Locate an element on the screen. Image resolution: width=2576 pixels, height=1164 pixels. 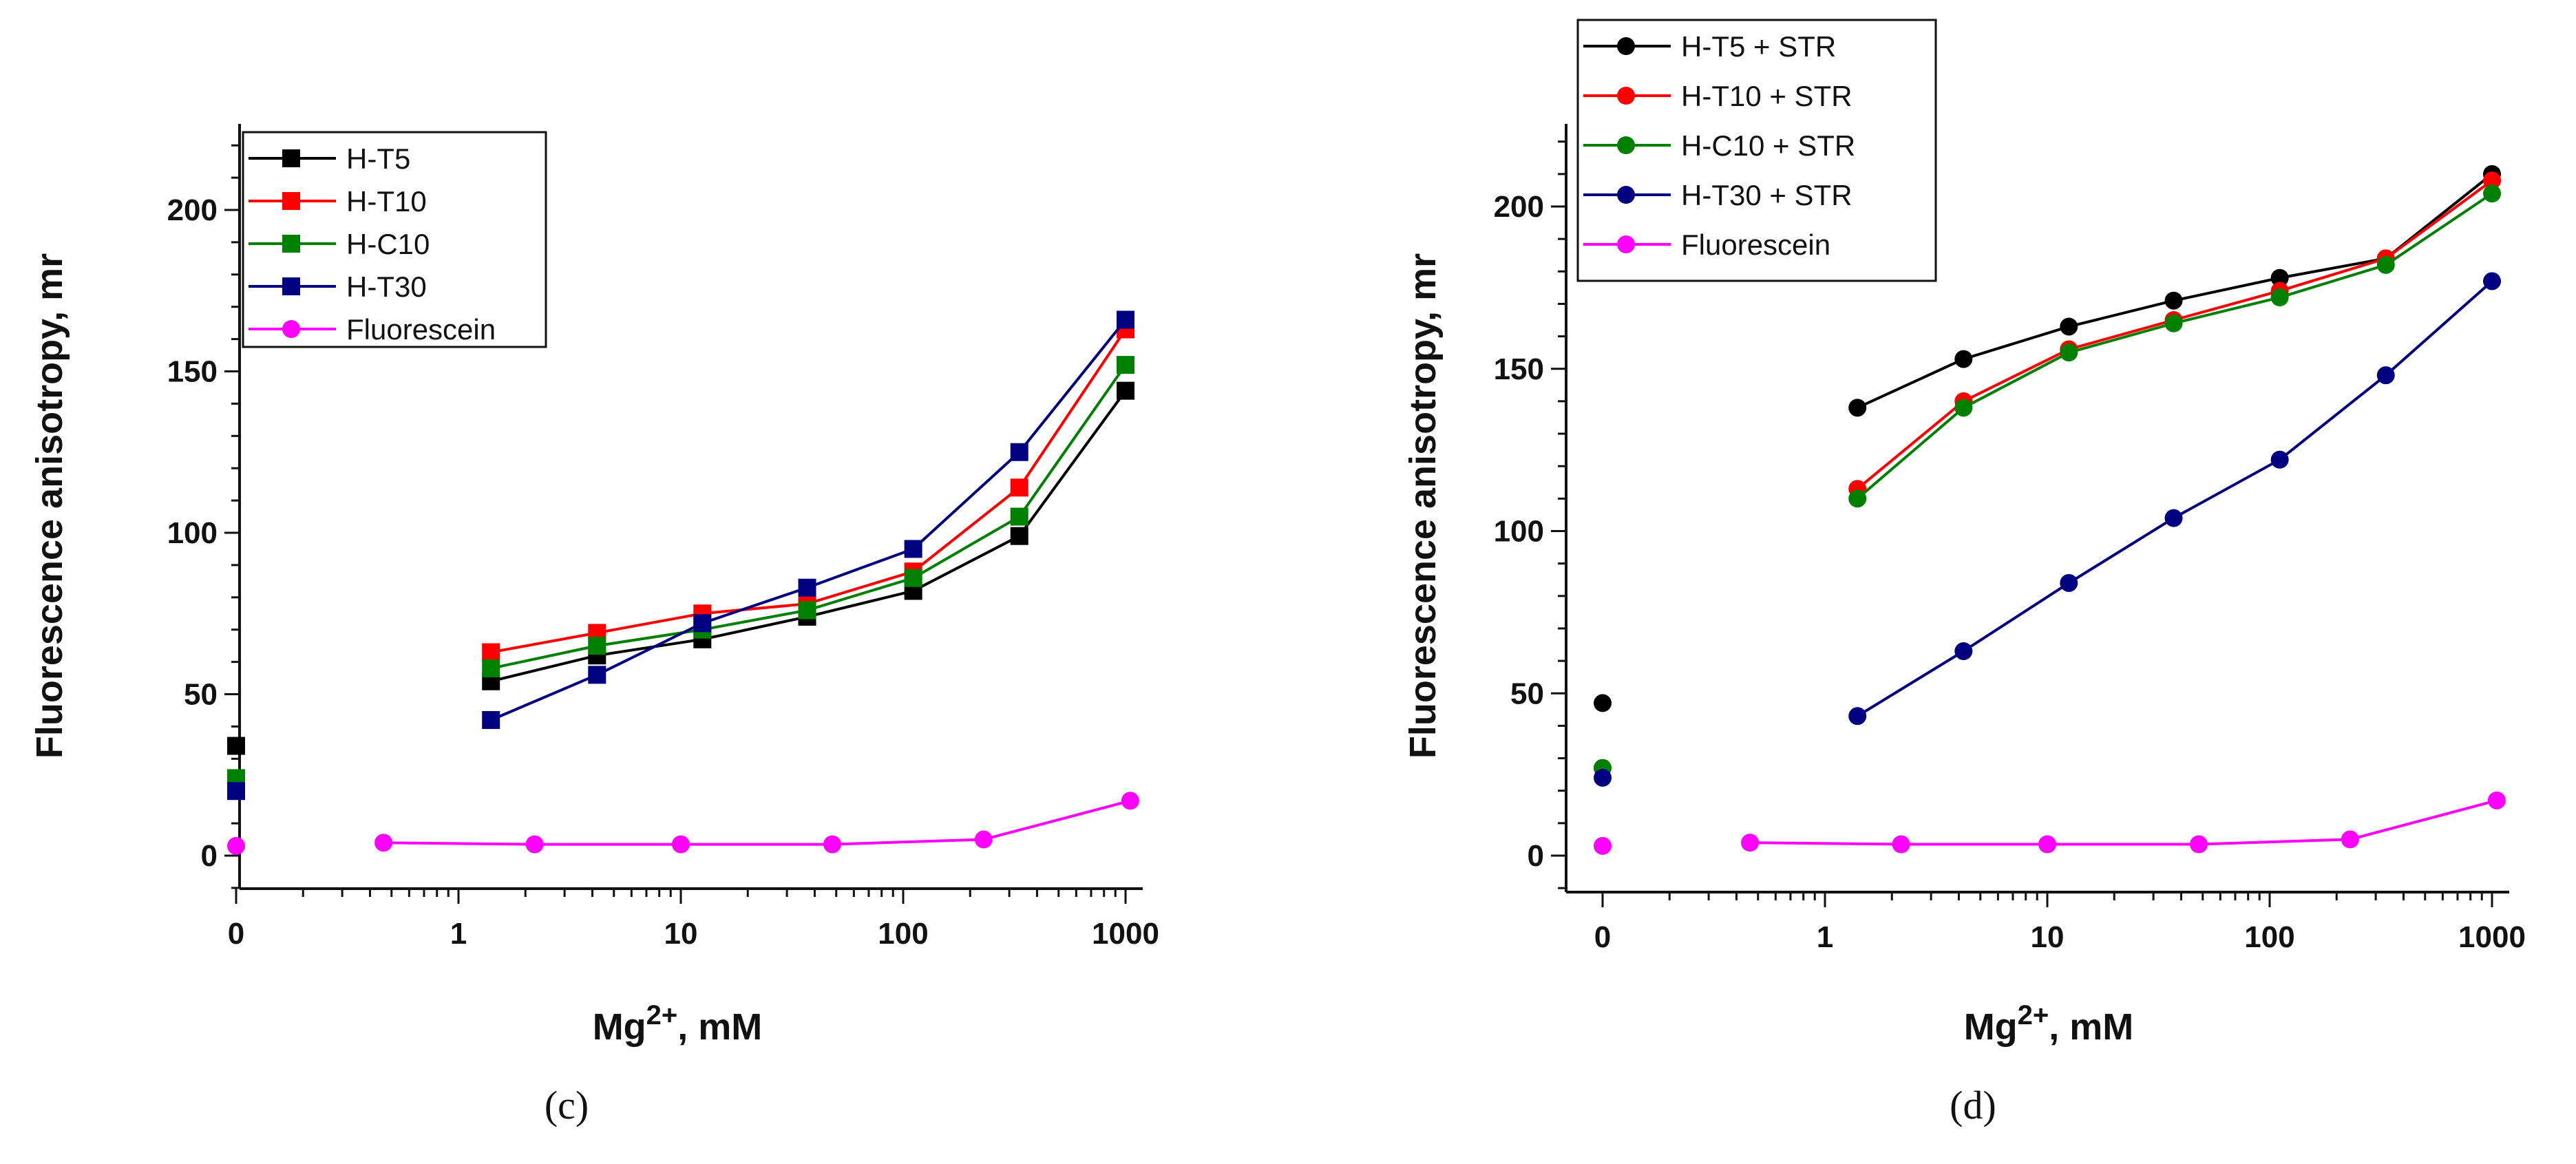
x-tick-label: 1 is located at coordinates (1825, 937).